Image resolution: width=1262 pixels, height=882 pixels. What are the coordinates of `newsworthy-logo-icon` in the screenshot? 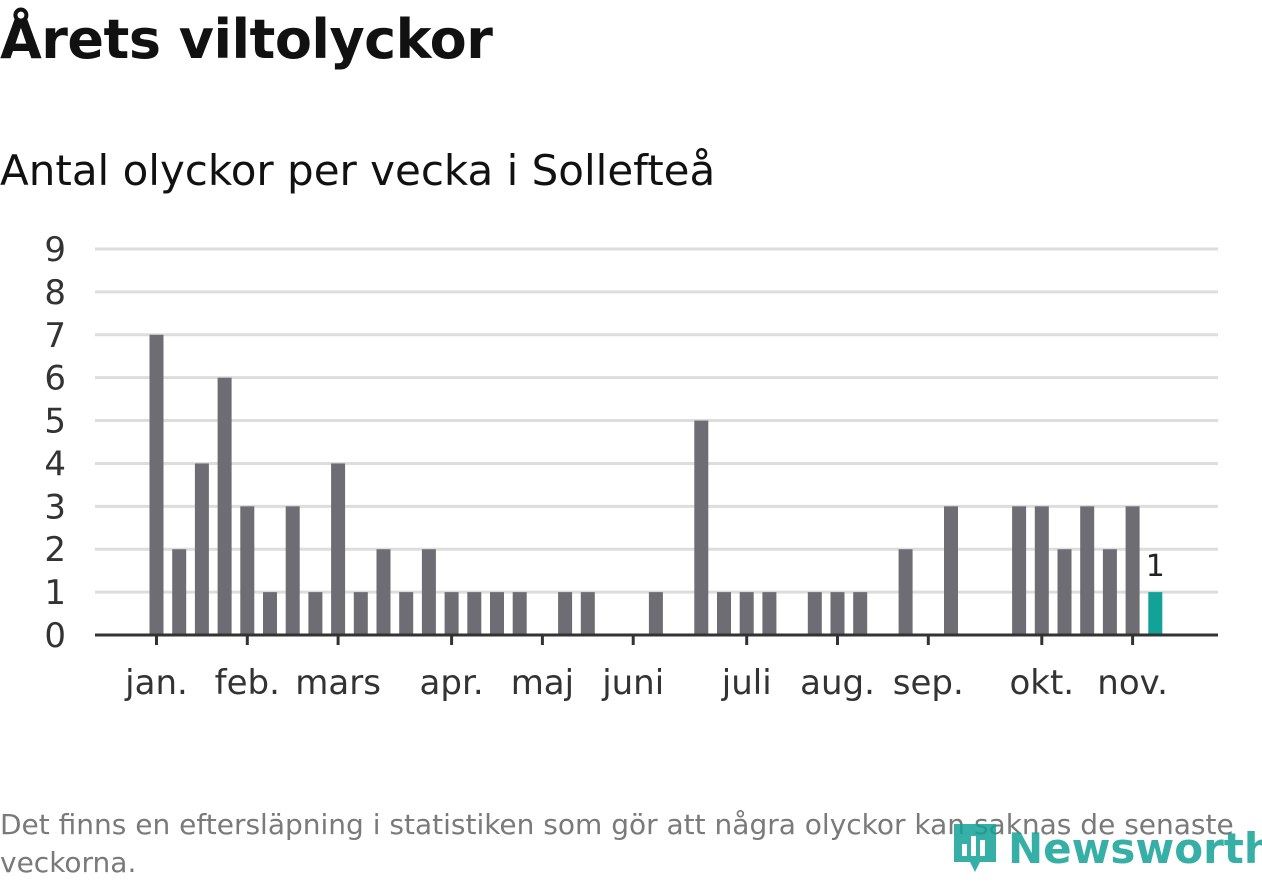 It's located at (975, 848).